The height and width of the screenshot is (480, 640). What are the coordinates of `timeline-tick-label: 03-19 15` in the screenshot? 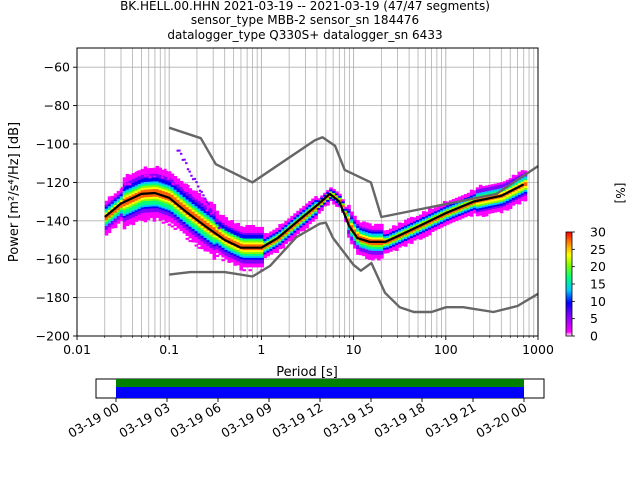 It's located at (348, 420).